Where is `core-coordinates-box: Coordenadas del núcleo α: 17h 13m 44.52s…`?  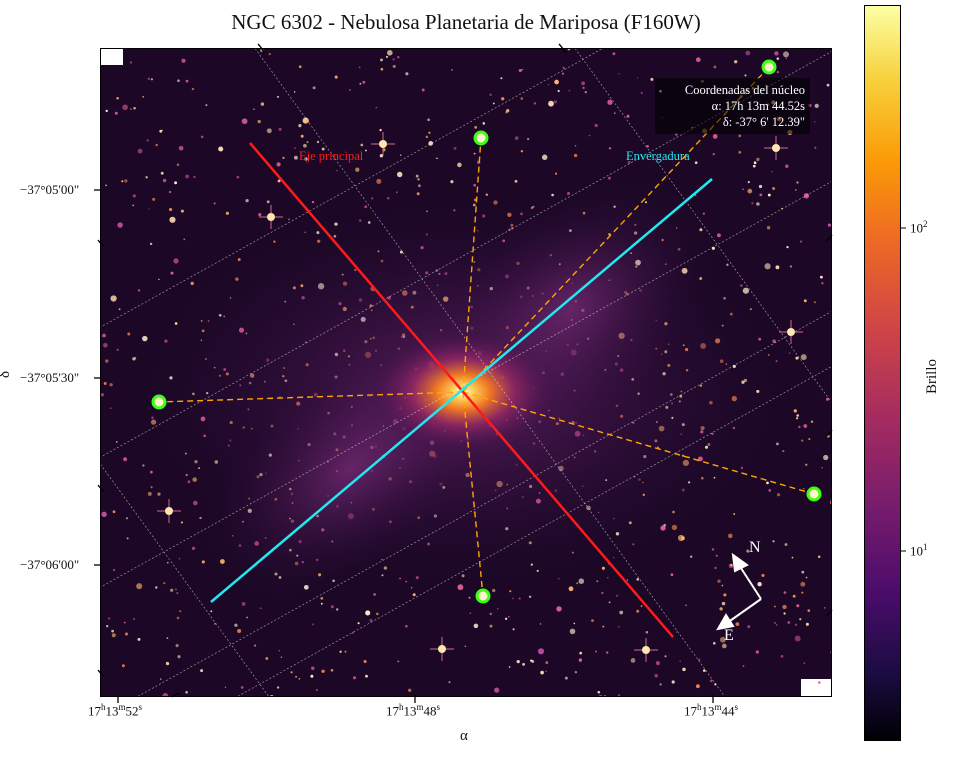
core-coordinates-box: Coordenadas del núcleo α: 17h 13m 44.52s… is located at coordinates (732, 106).